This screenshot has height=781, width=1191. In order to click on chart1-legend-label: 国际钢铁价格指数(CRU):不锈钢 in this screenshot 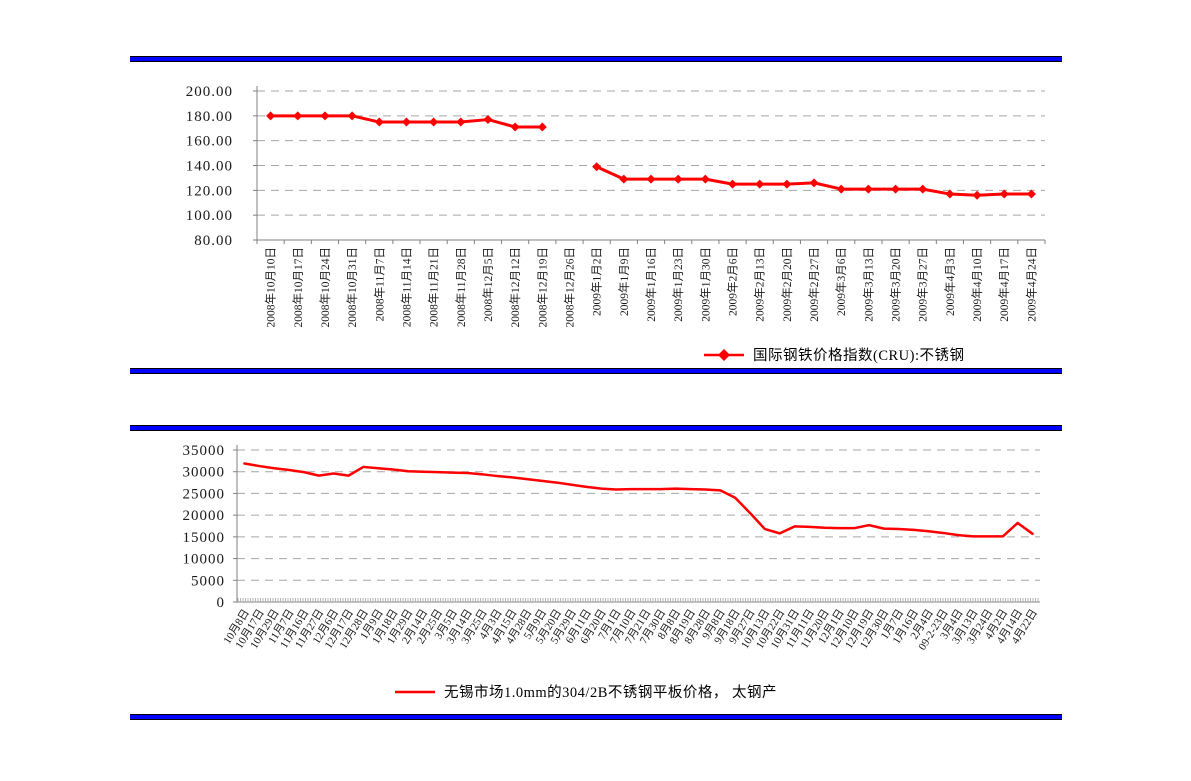, I will do `click(859, 356)`.